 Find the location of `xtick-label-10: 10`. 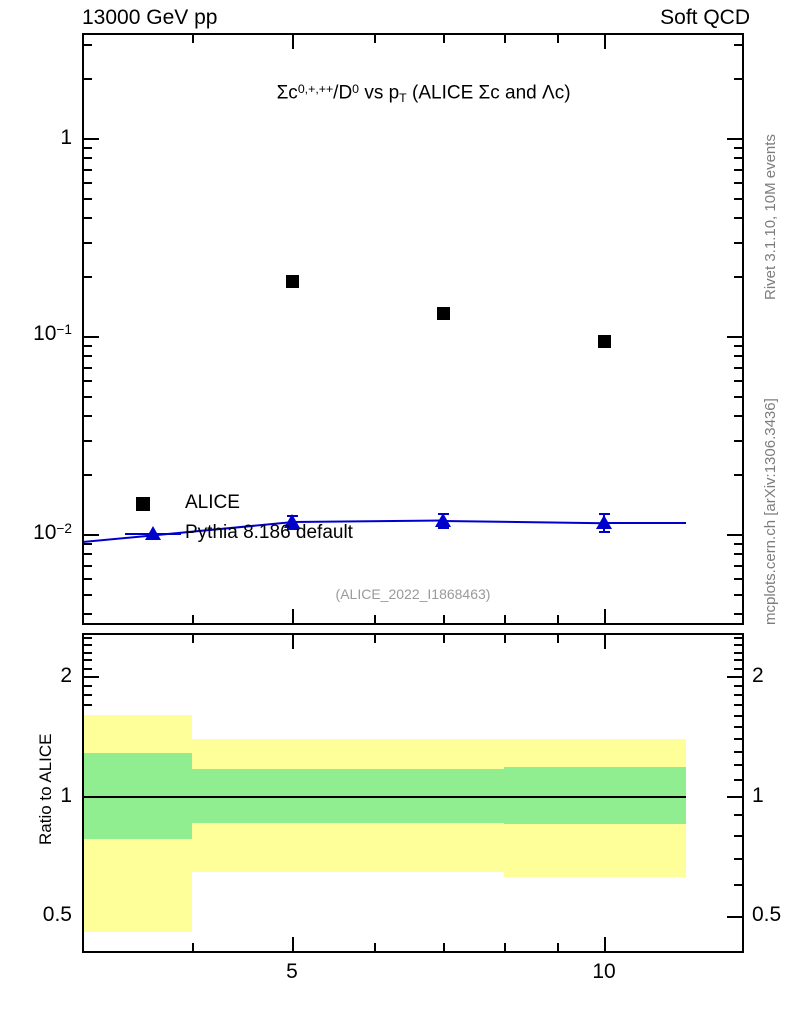

xtick-label-10: 10 is located at coordinates (604, 971).